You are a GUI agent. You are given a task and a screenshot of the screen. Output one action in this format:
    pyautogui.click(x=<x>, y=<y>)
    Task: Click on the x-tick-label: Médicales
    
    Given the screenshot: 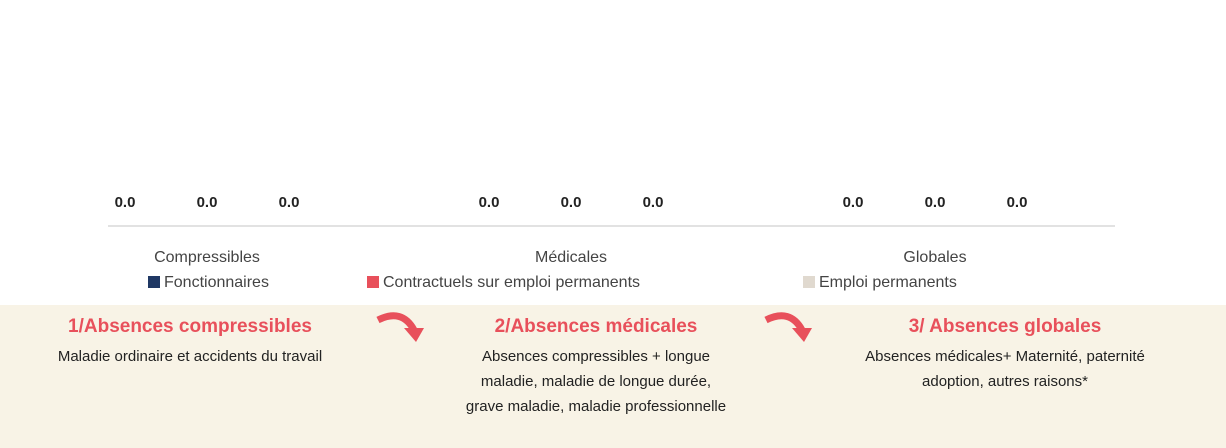 What is the action you would take?
    pyautogui.click(x=571, y=257)
    